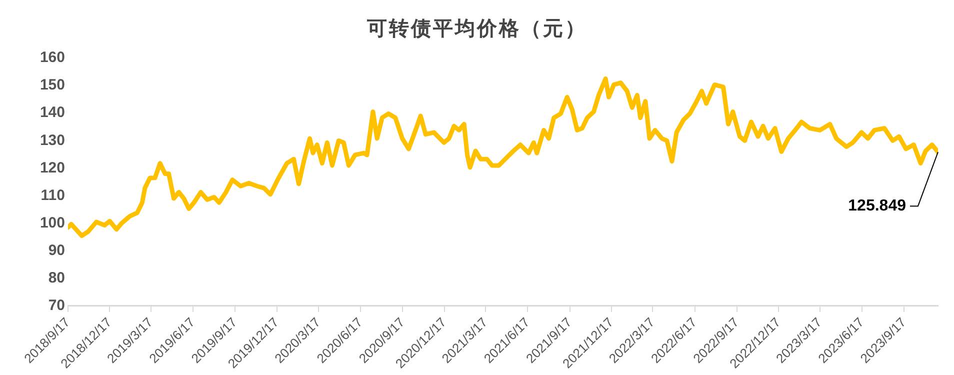  Describe the element at coordinates (52, 140) in the screenshot. I see `y-tick-label: 130` at that location.